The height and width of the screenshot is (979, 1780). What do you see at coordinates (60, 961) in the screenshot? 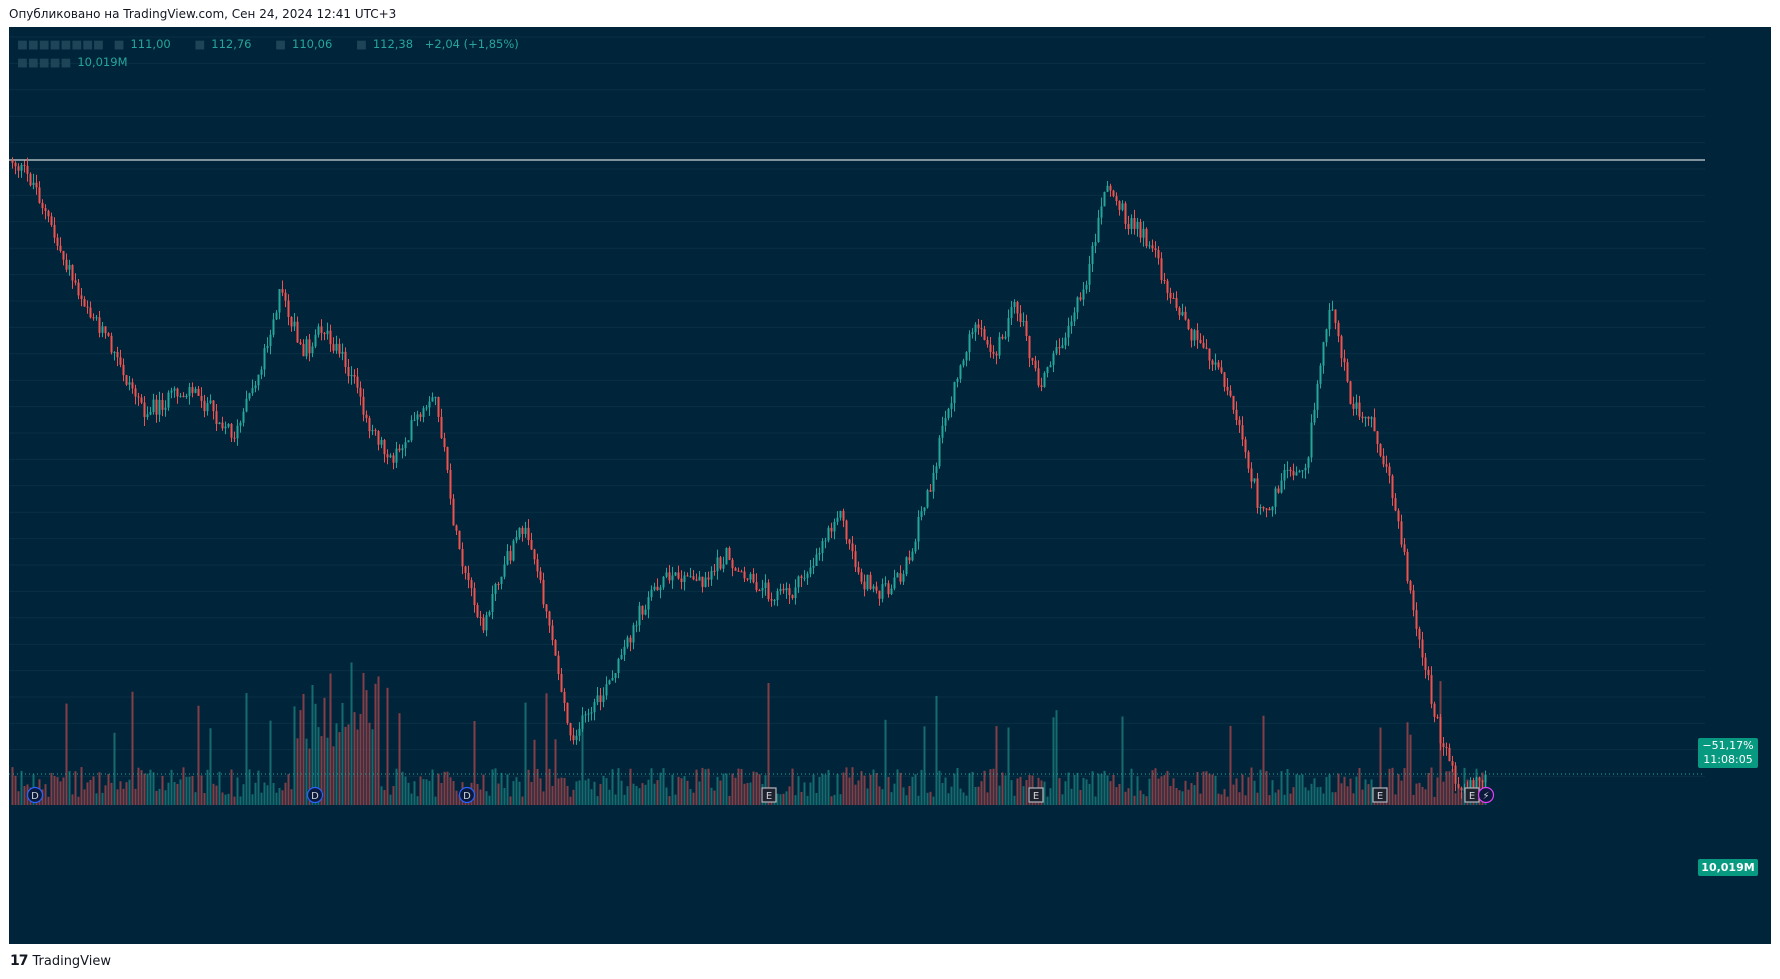
I see `tradingview-logo: 17 TradingView` at bounding box center [60, 961].